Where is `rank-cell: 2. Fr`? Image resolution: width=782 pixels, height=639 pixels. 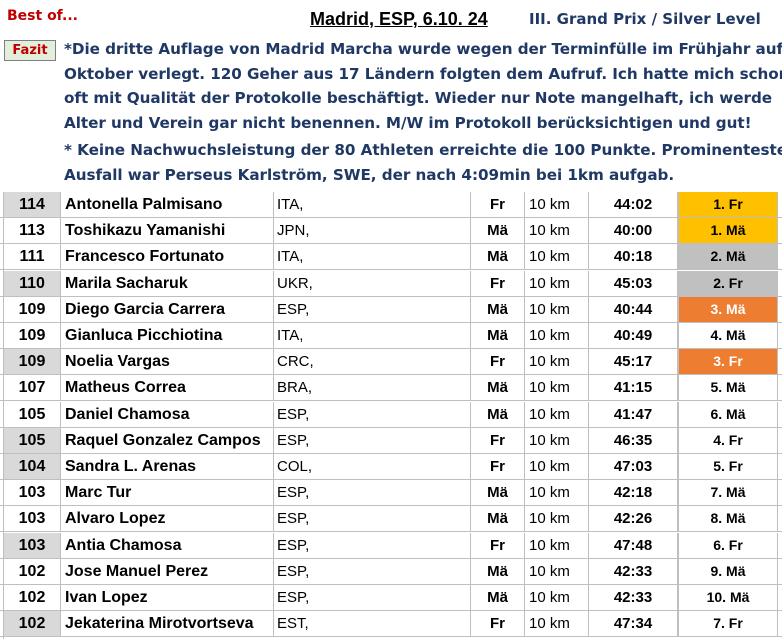
rank-cell: 2. Fr is located at coordinates (728, 283).